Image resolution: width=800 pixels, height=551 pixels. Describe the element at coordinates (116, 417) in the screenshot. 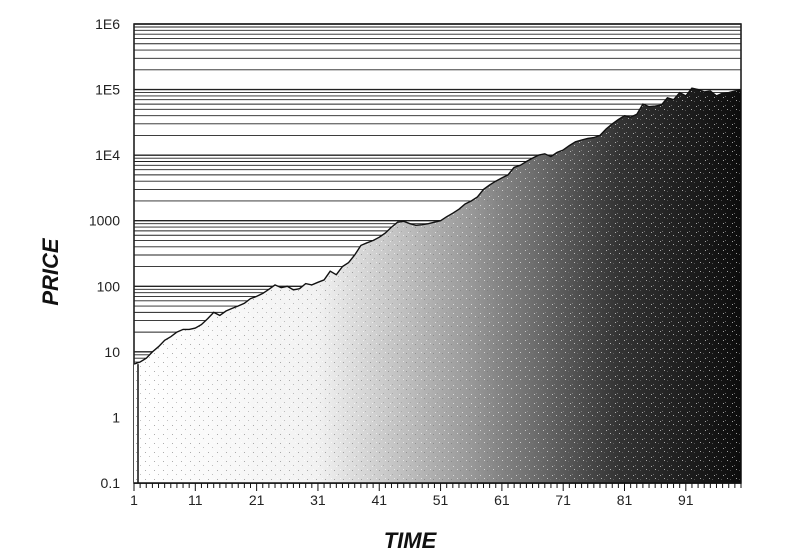

I see `y-tick-label: 1` at that location.